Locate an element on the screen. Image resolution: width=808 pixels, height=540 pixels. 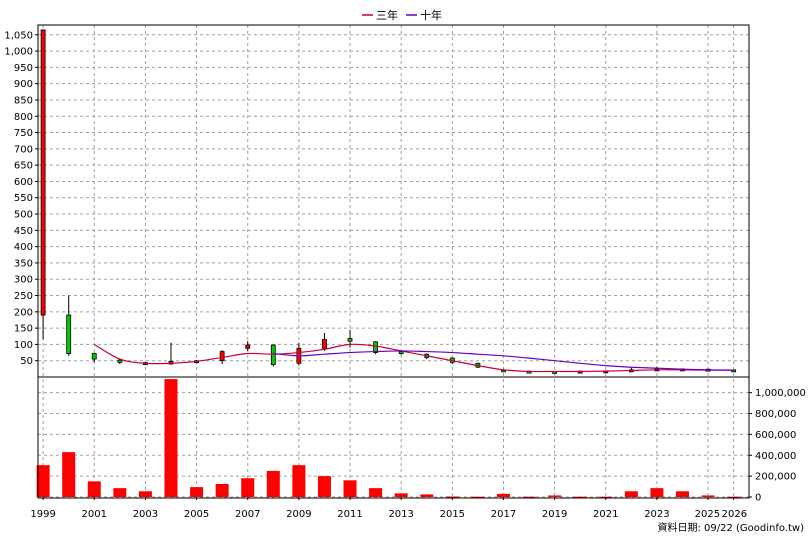
price-tick-label: 650 is located at coordinates (23, 166).